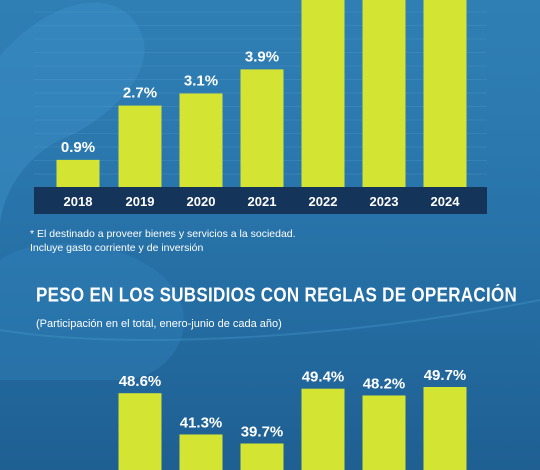 This screenshot has width=540, height=470. Describe the element at coordinates (170, 101) in the screenshot. I see `data-labels: 0.9% 2.7% 3.1% 3.9%` at that location.